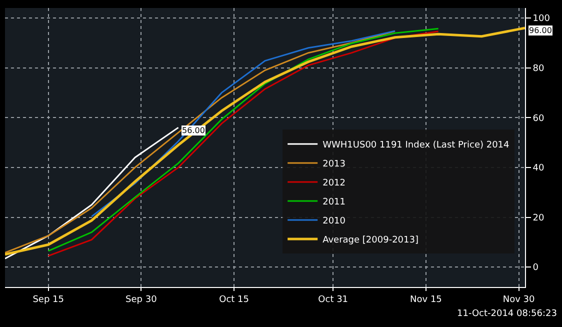 Image resolution: width=562 pixels, height=327 pixels. I want to click on y-tick-label: 60, so click(538, 119).